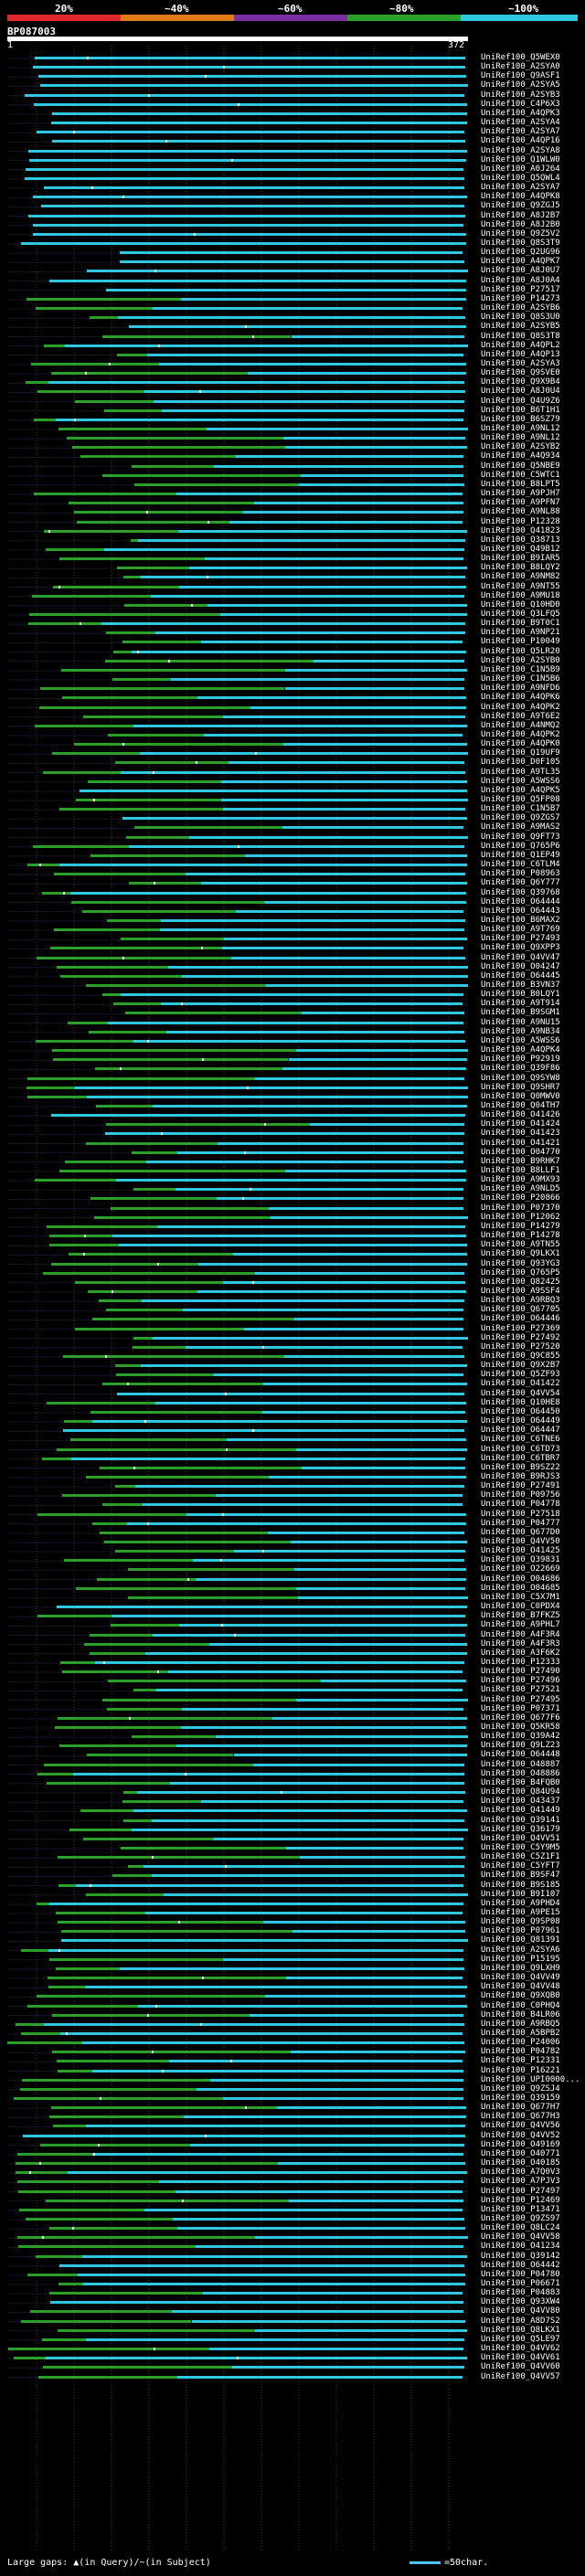  I want to click on hit-label: UniRef100_A8D7S2, so click(520, 2321).